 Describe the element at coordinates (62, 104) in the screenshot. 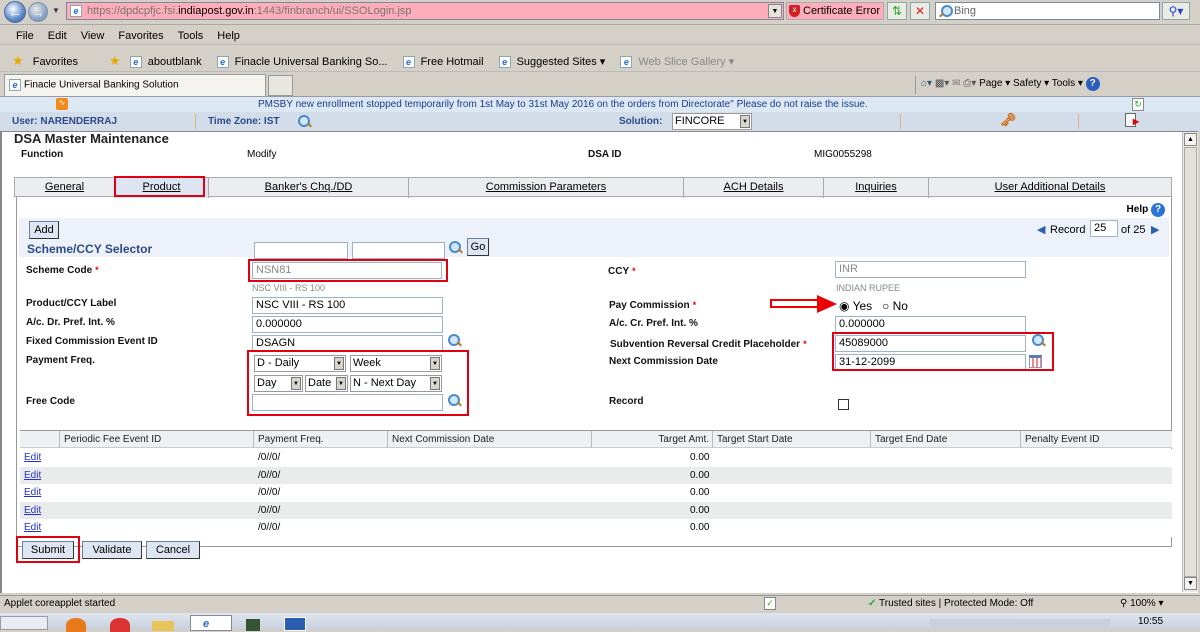

I see `rss-icon: ∿` at that location.